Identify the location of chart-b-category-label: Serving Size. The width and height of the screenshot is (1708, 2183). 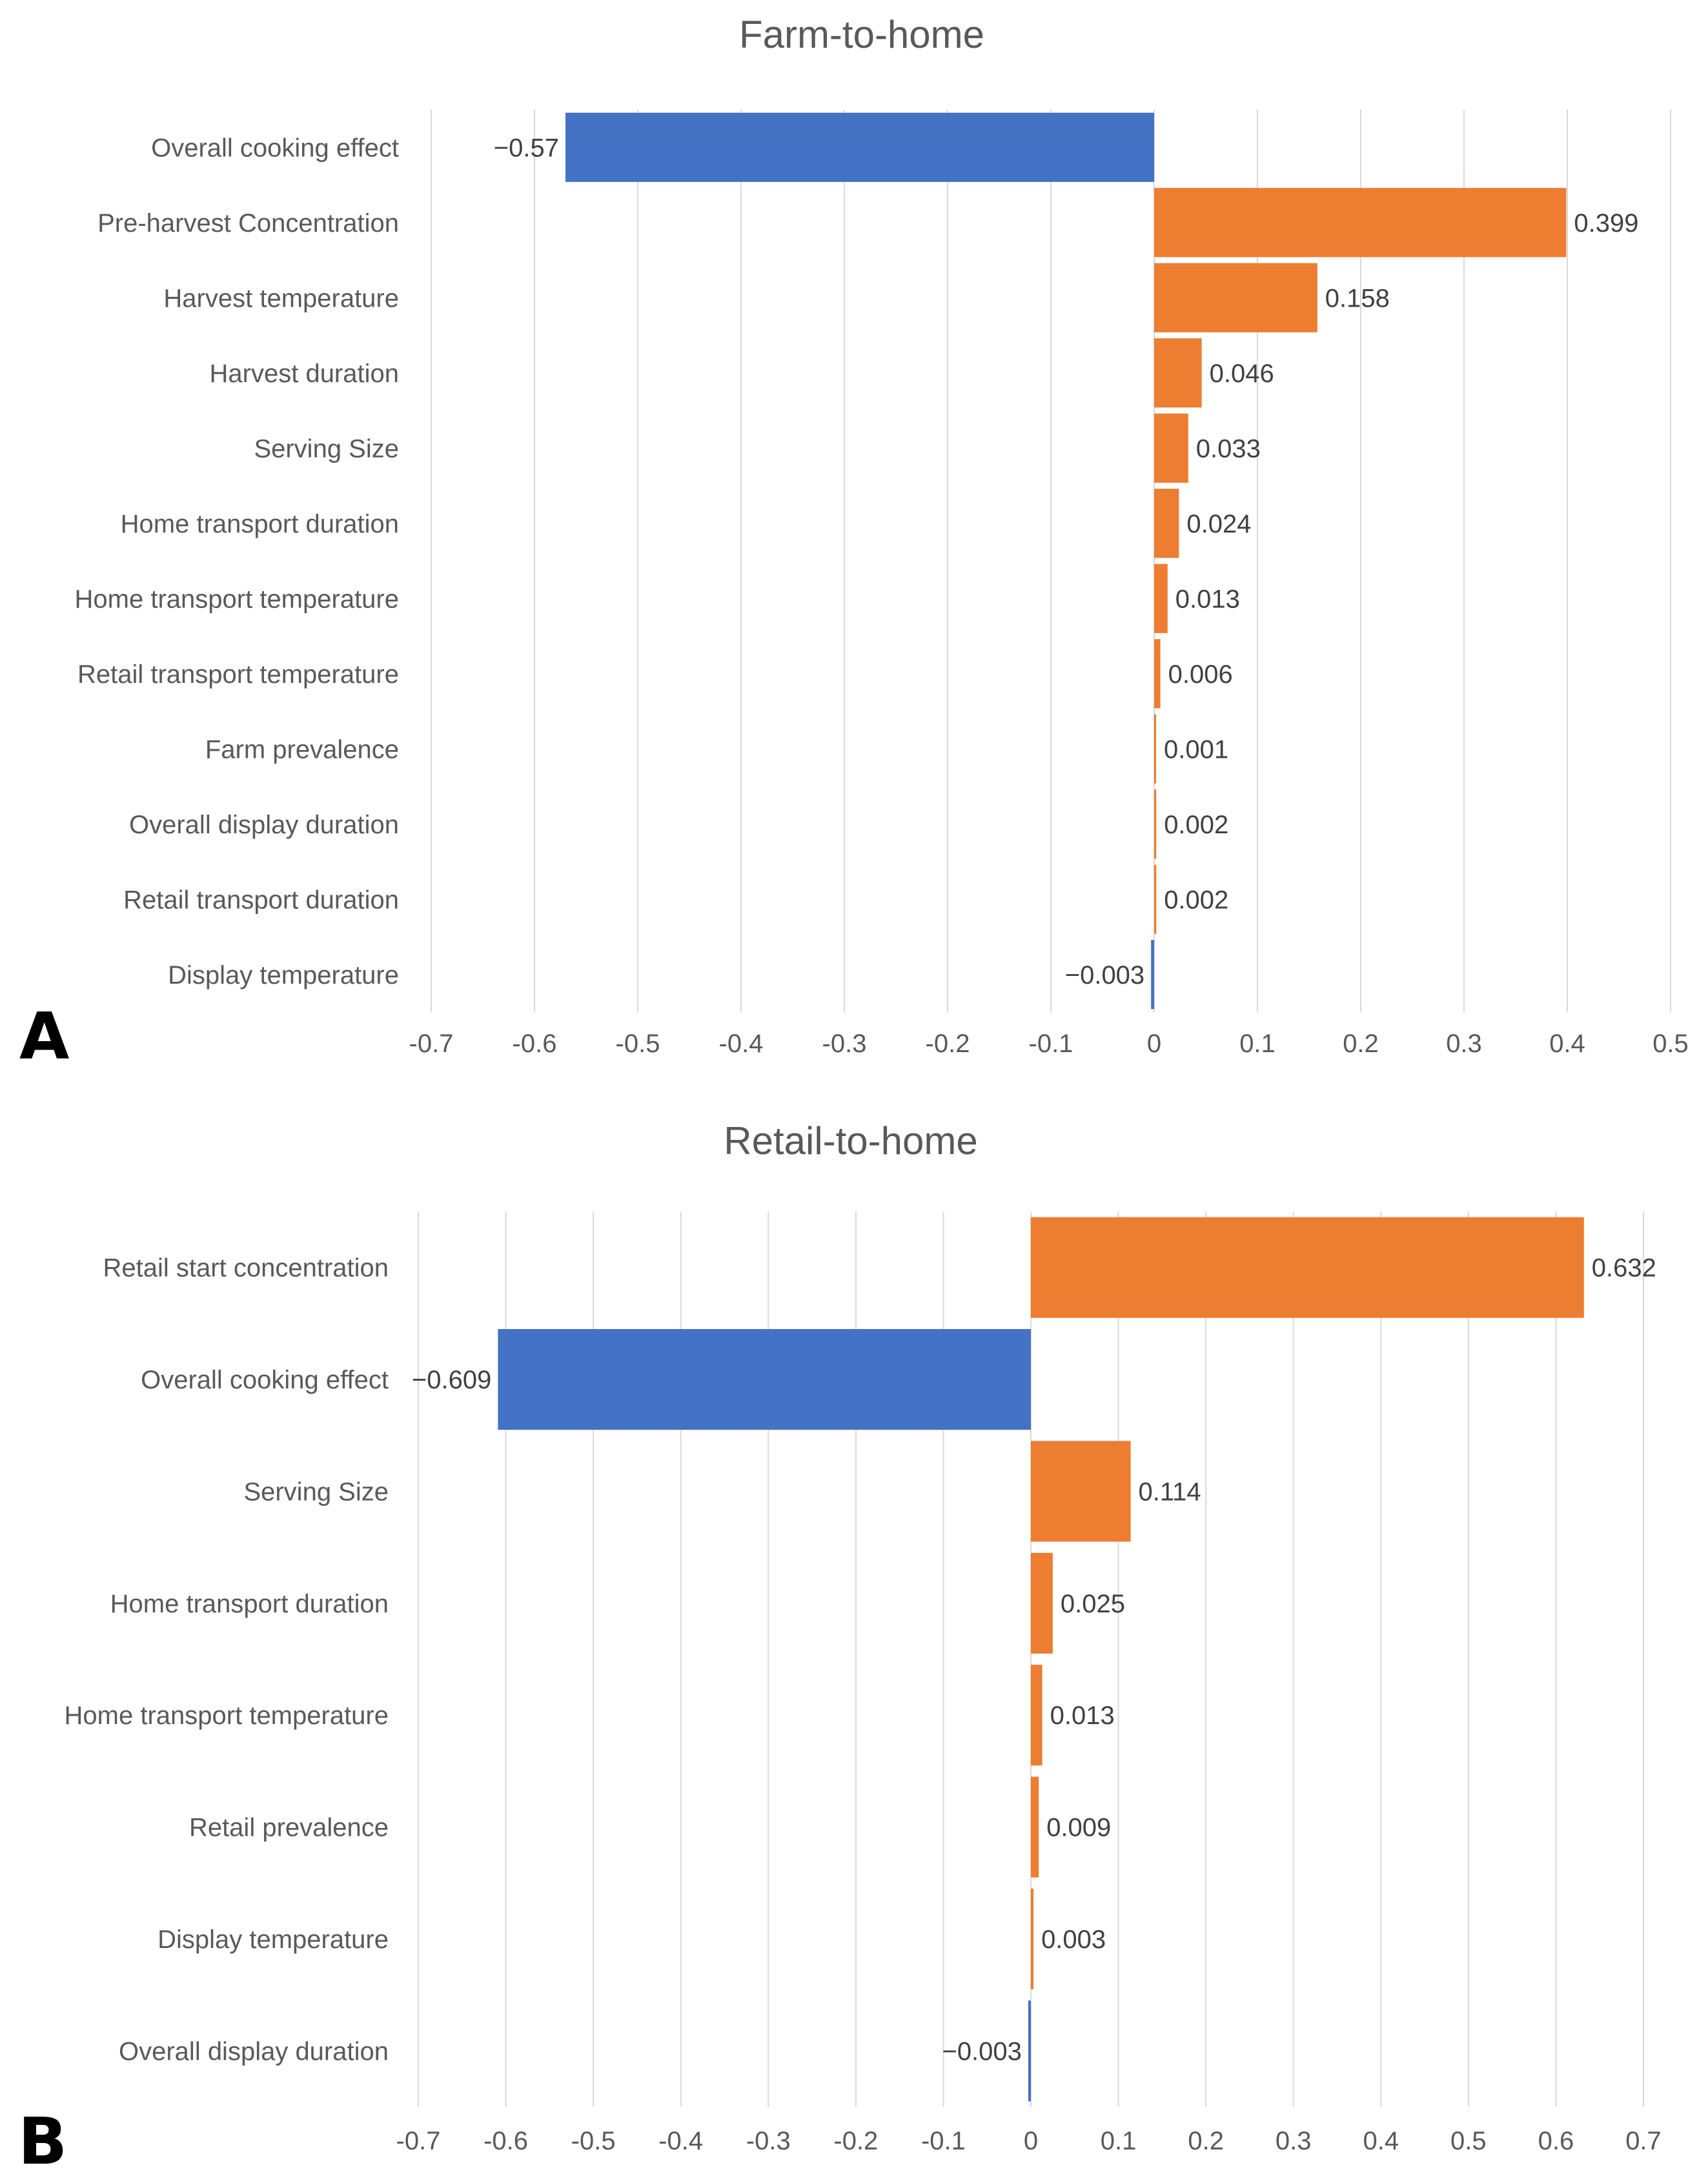
(316, 1492).